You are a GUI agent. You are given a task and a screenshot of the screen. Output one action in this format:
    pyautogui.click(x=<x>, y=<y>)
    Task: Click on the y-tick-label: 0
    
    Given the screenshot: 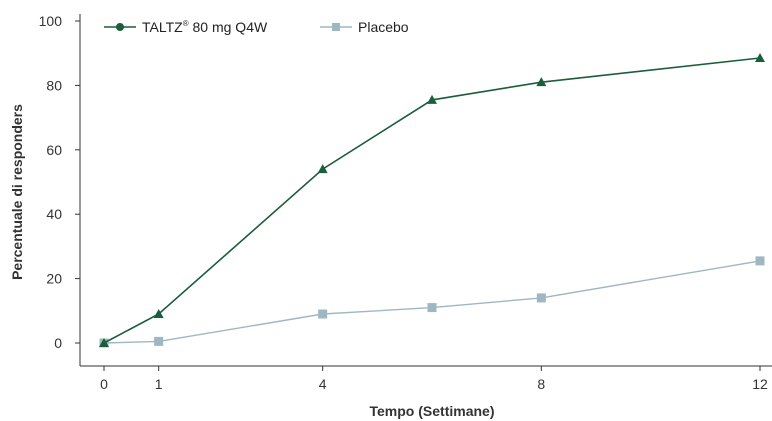 What is the action you would take?
    pyautogui.click(x=58, y=343)
    